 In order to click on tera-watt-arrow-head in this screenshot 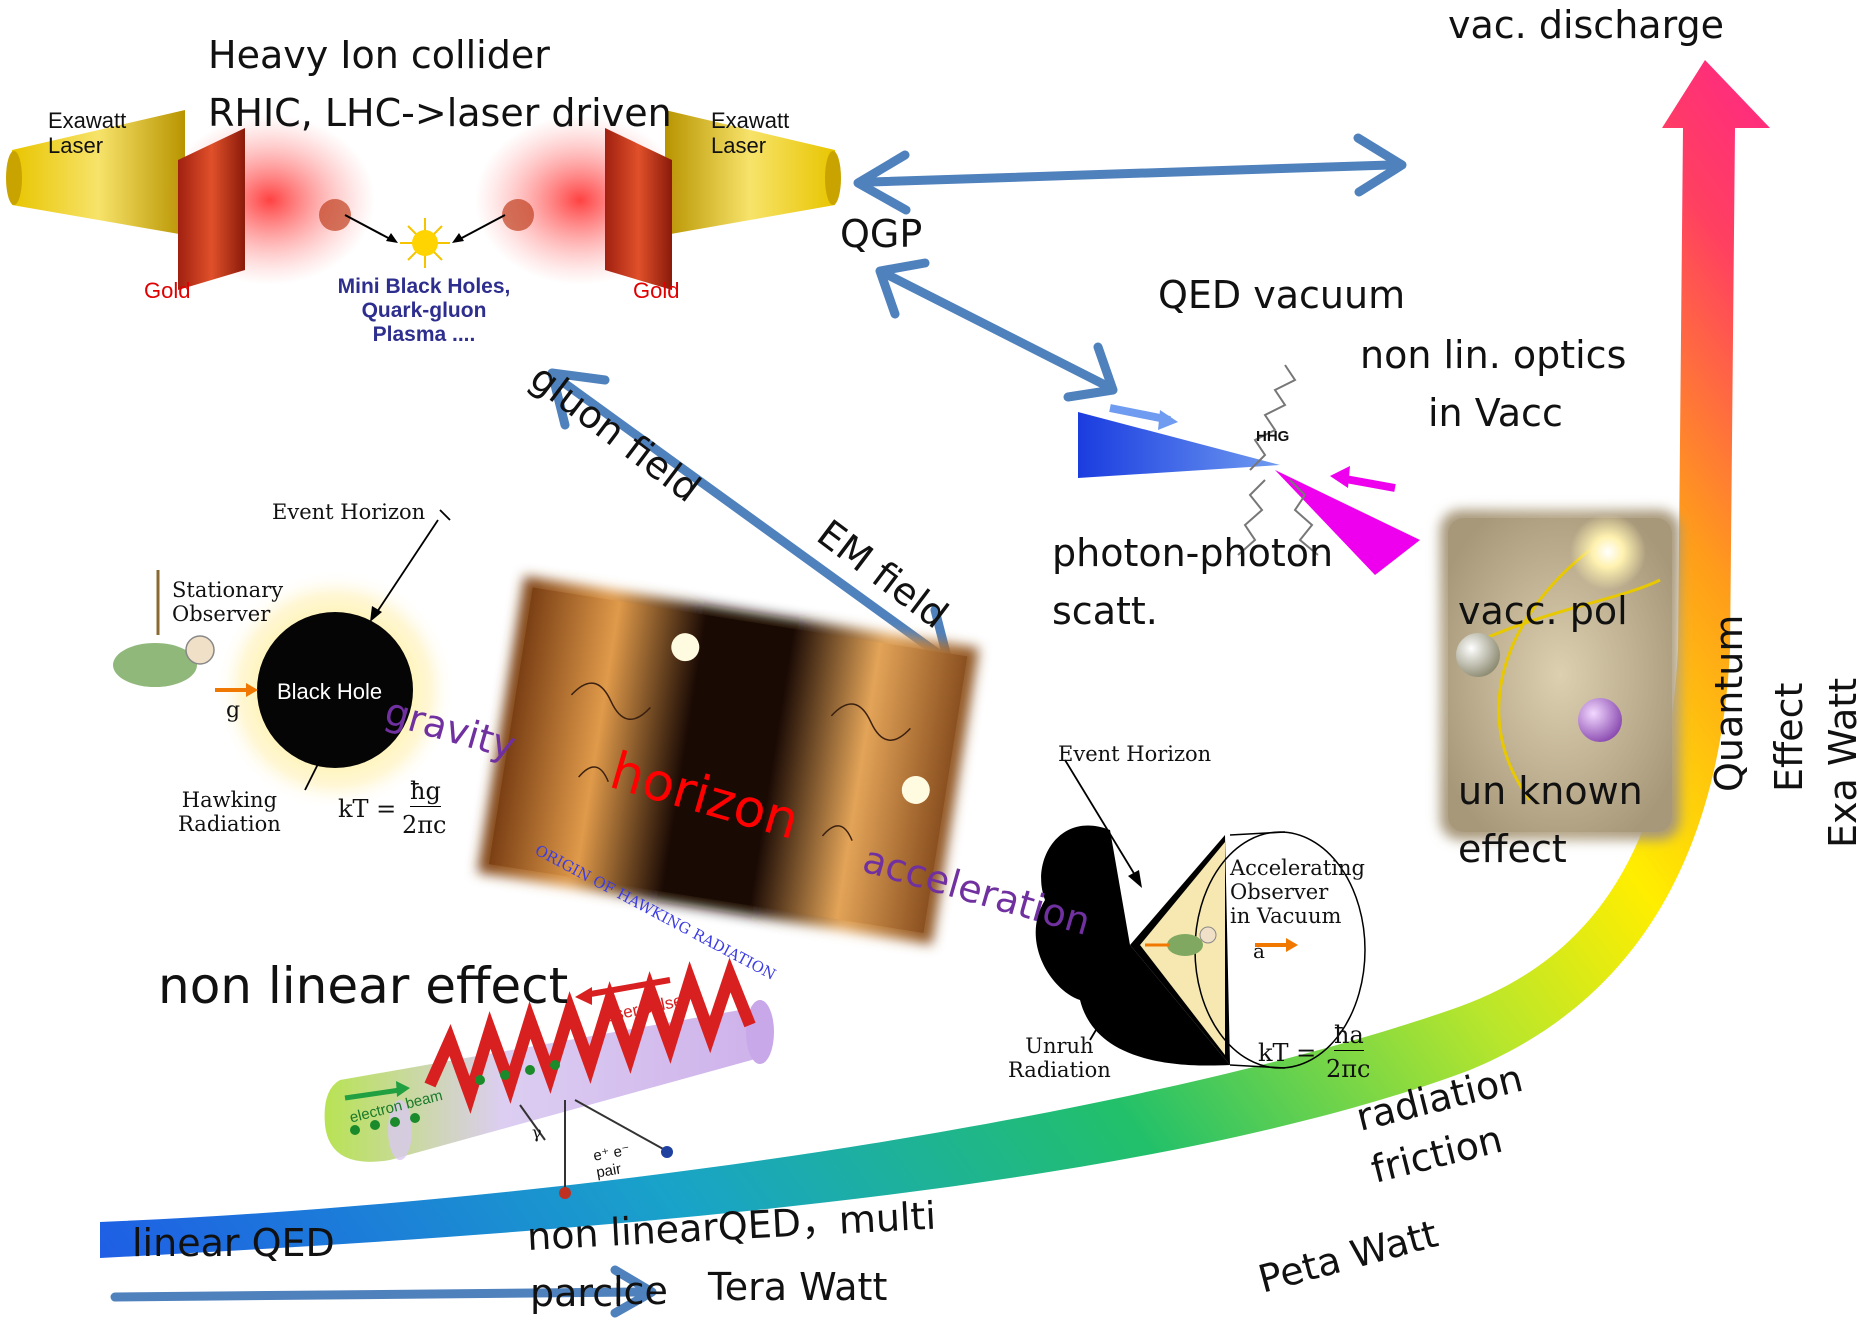, I will do `click(633, 1291)`.